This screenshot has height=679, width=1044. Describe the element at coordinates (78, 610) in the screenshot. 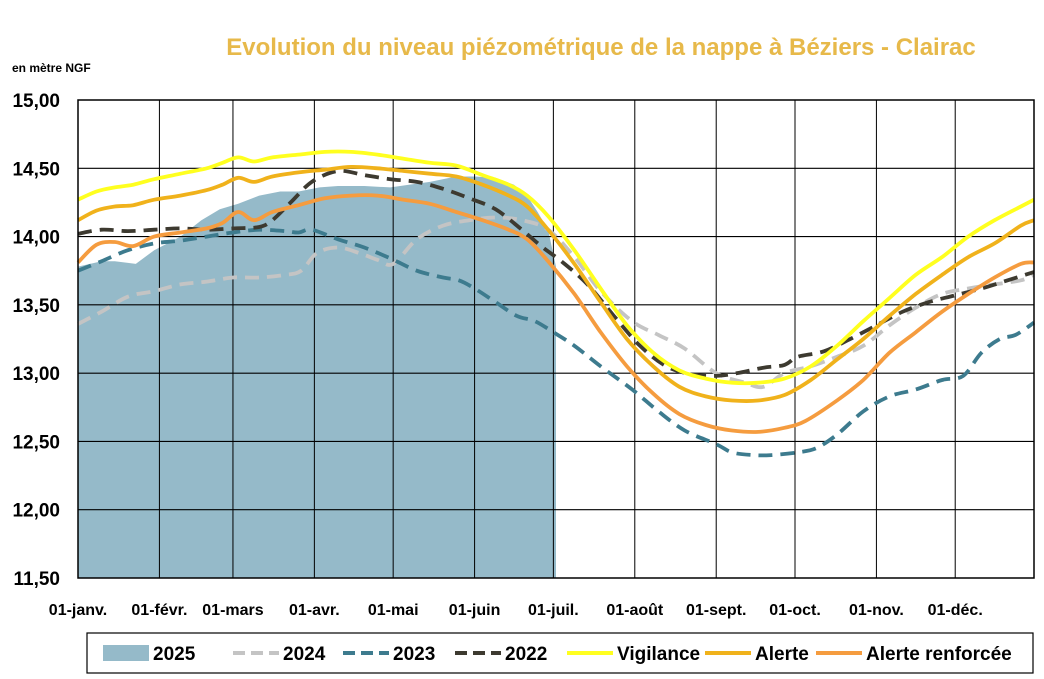

I see `x-tick-label: 01-janv.` at that location.